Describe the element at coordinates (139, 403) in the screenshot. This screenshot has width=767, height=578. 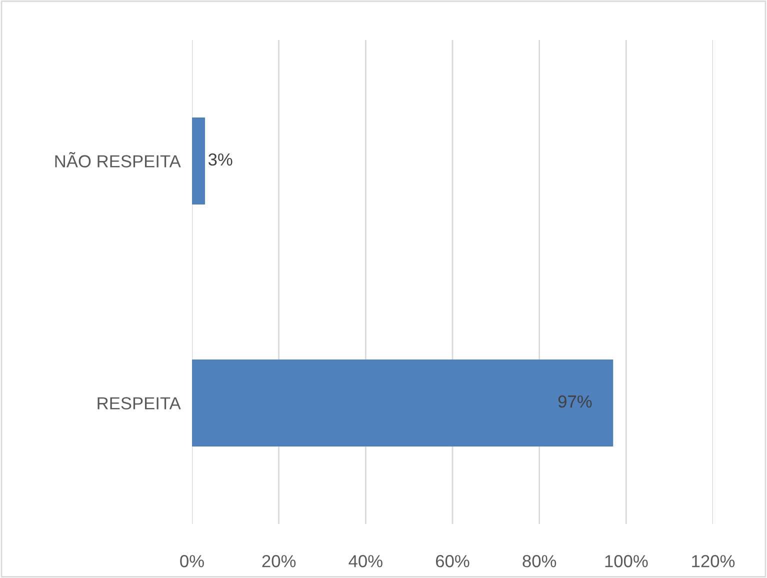
I see `y-tick-label: RESPEITA` at that location.